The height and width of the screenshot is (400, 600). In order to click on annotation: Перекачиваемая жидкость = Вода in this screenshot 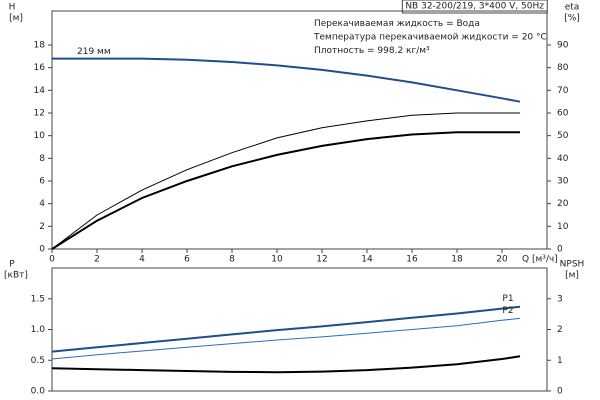, I will do `click(397, 24)`.